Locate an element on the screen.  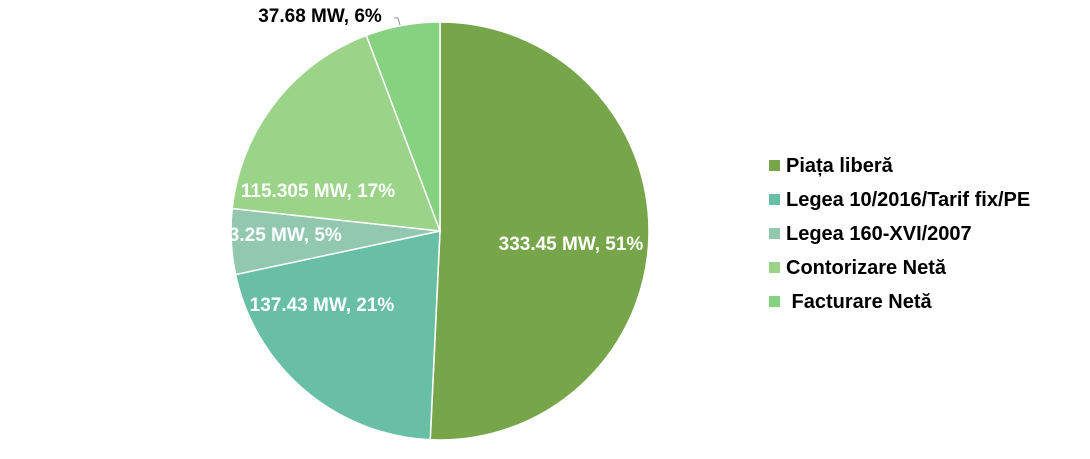
legend-label: Legea 10/2016/Tarif fix/PE is located at coordinates (908, 200).